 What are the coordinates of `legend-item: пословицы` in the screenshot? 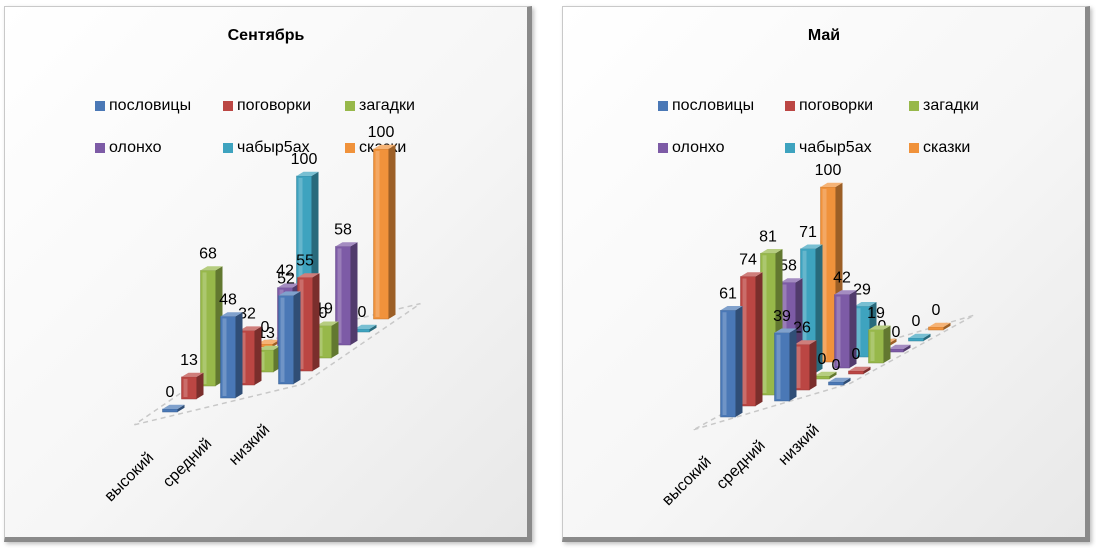 It's located at (143, 106).